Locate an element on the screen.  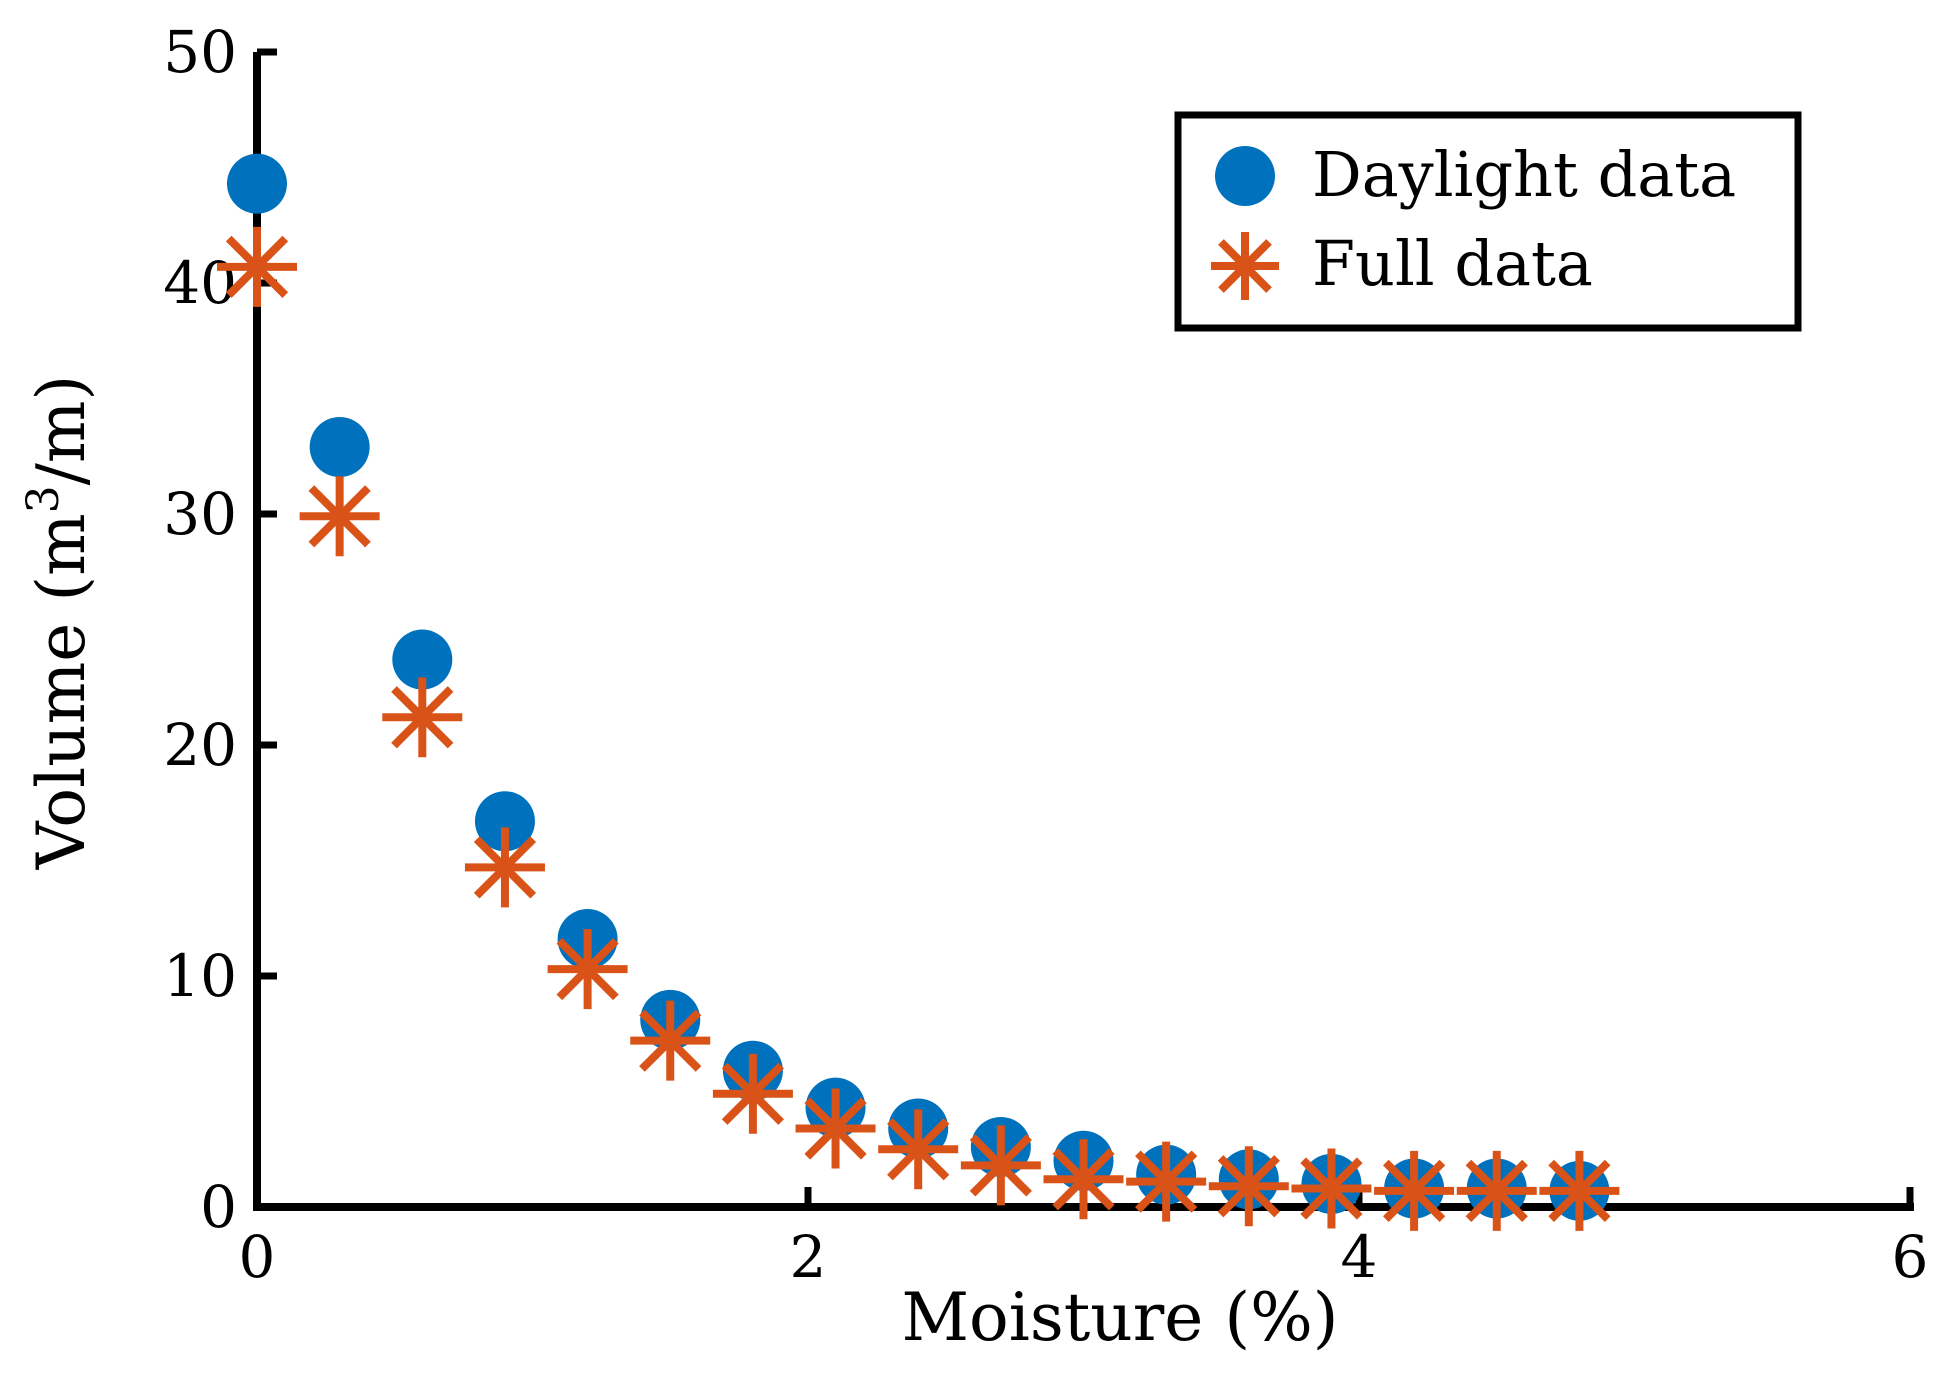
y-axis-title-superscript: 3 is located at coordinates (43, 499).